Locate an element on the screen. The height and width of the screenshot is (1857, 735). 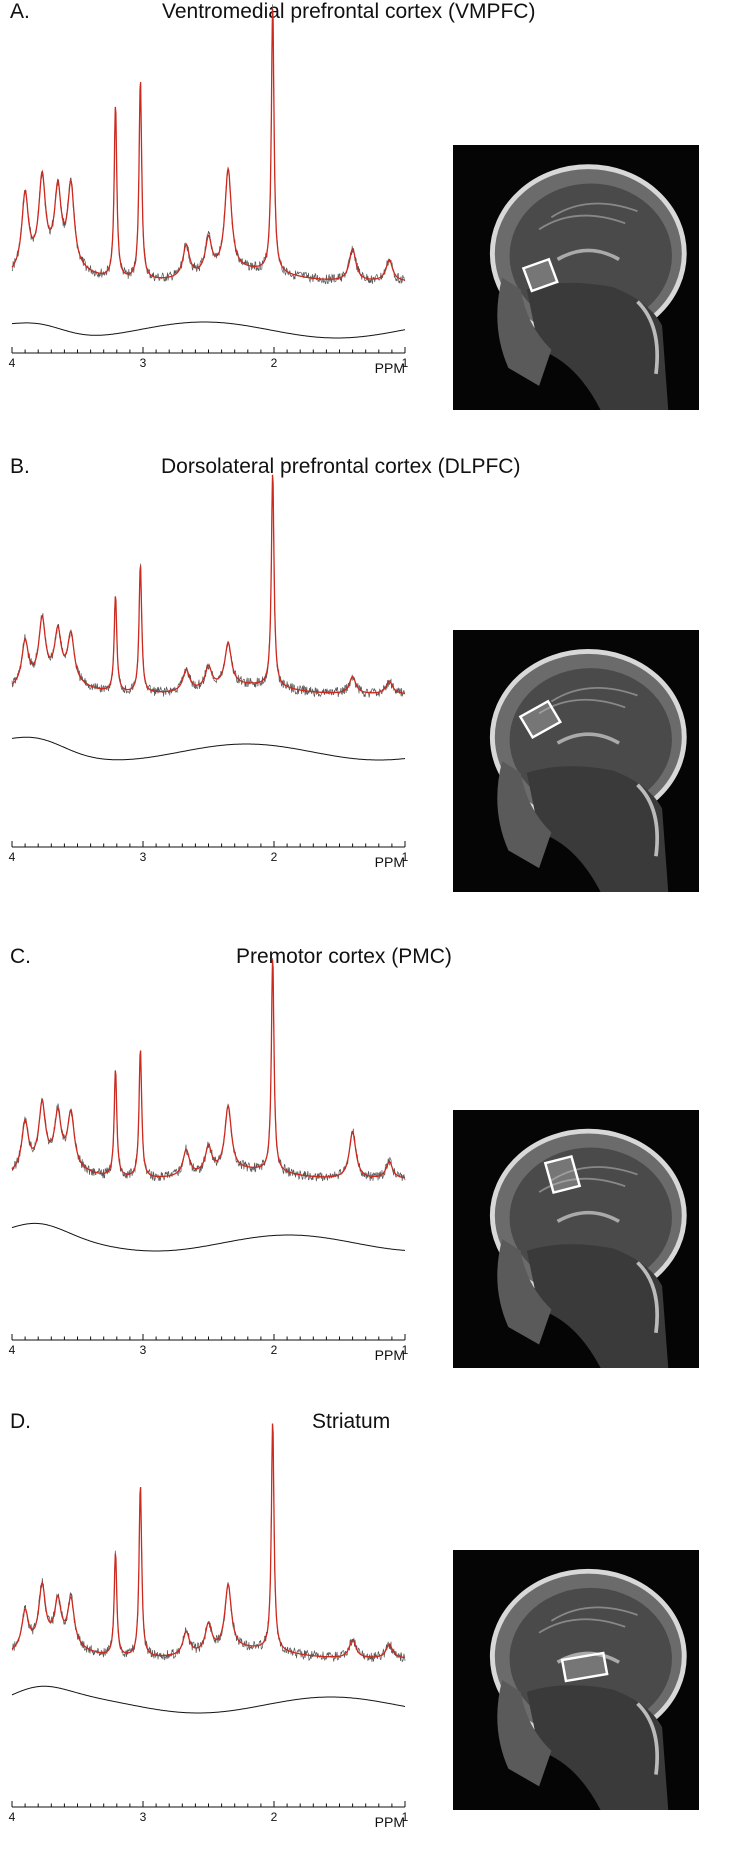
panel-title: Striatum is located at coordinates (351, 1421).